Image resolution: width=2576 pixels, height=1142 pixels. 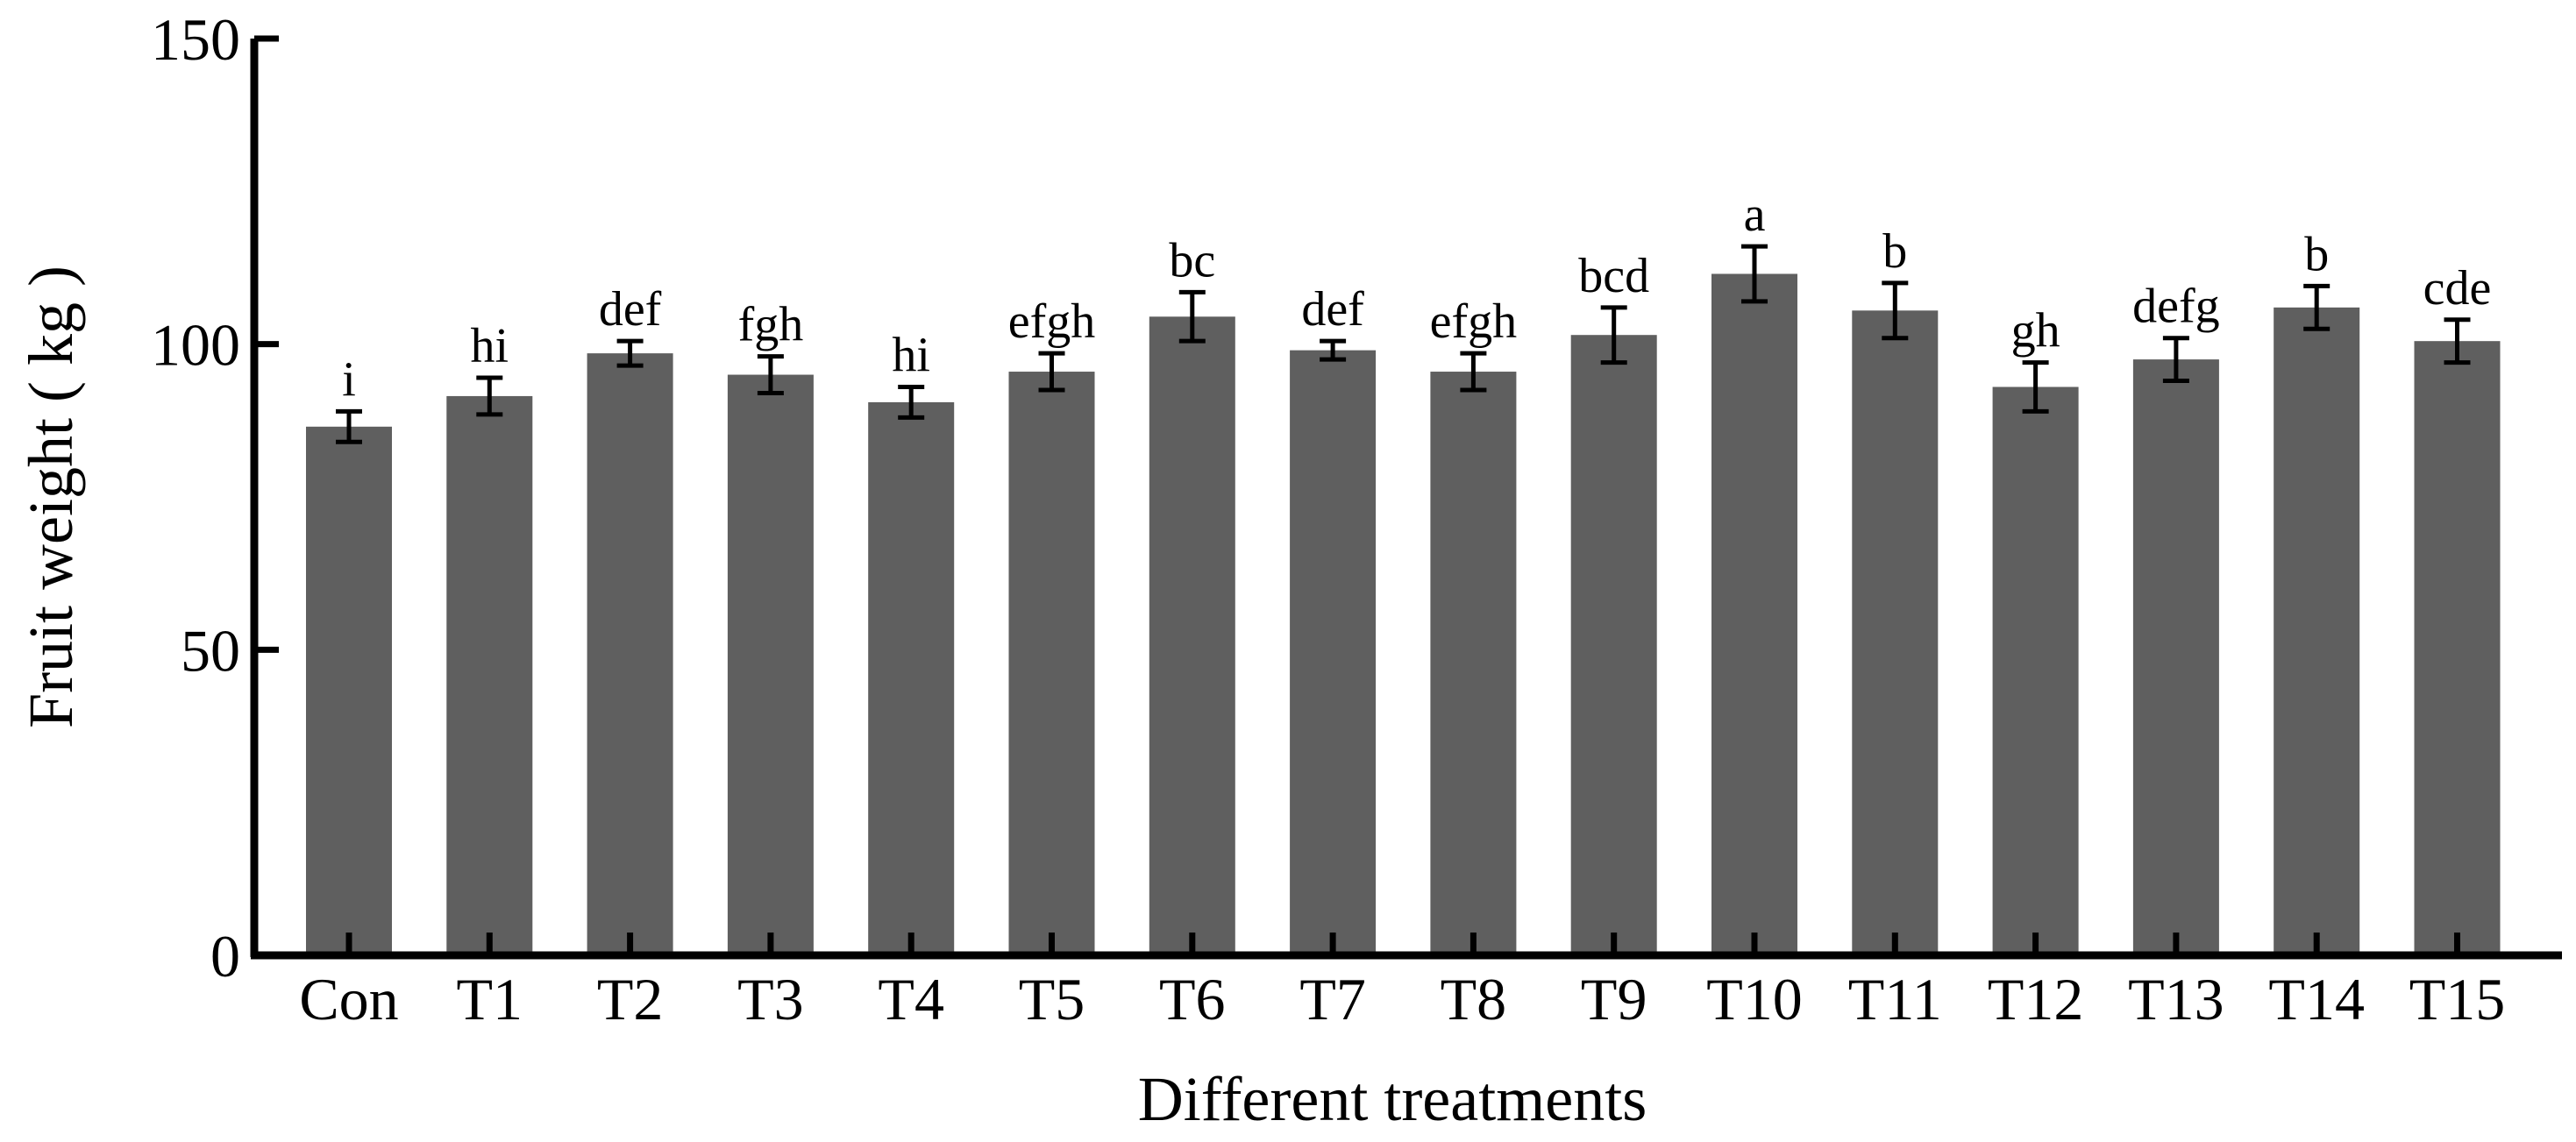 What do you see at coordinates (770, 999) in the screenshot?
I see `x-tick-label: T3` at bounding box center [770, 999].